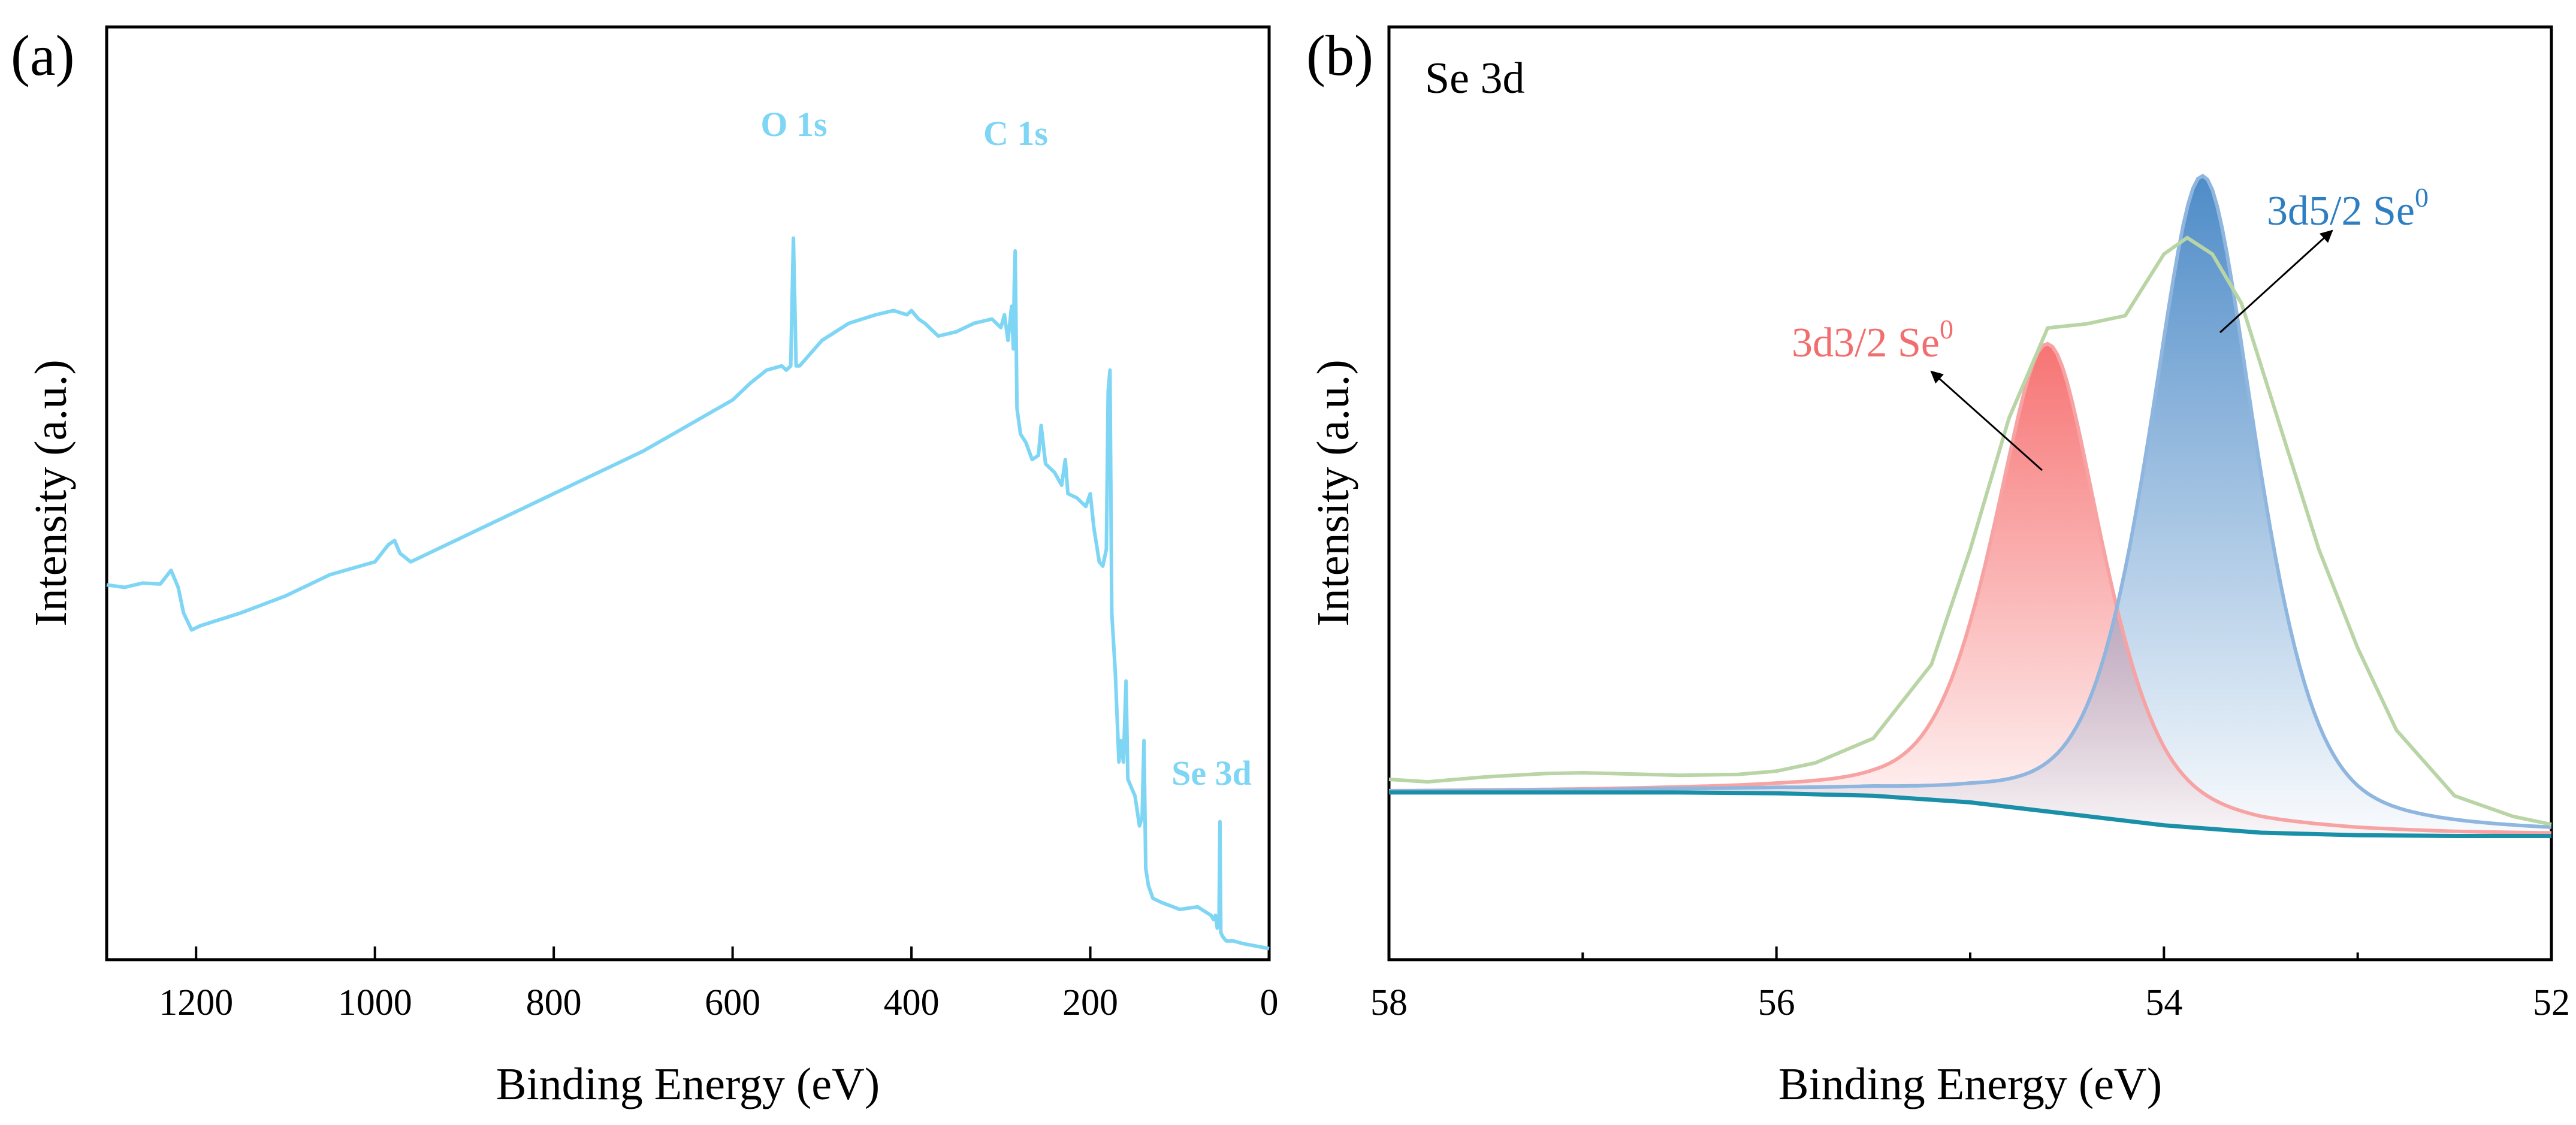 The height and width of the screenshot is (1125, 2576). Describe the element at coordinates (1016, 133) in the screenshot. I see `annotation-c1s: C 1s` at that location.